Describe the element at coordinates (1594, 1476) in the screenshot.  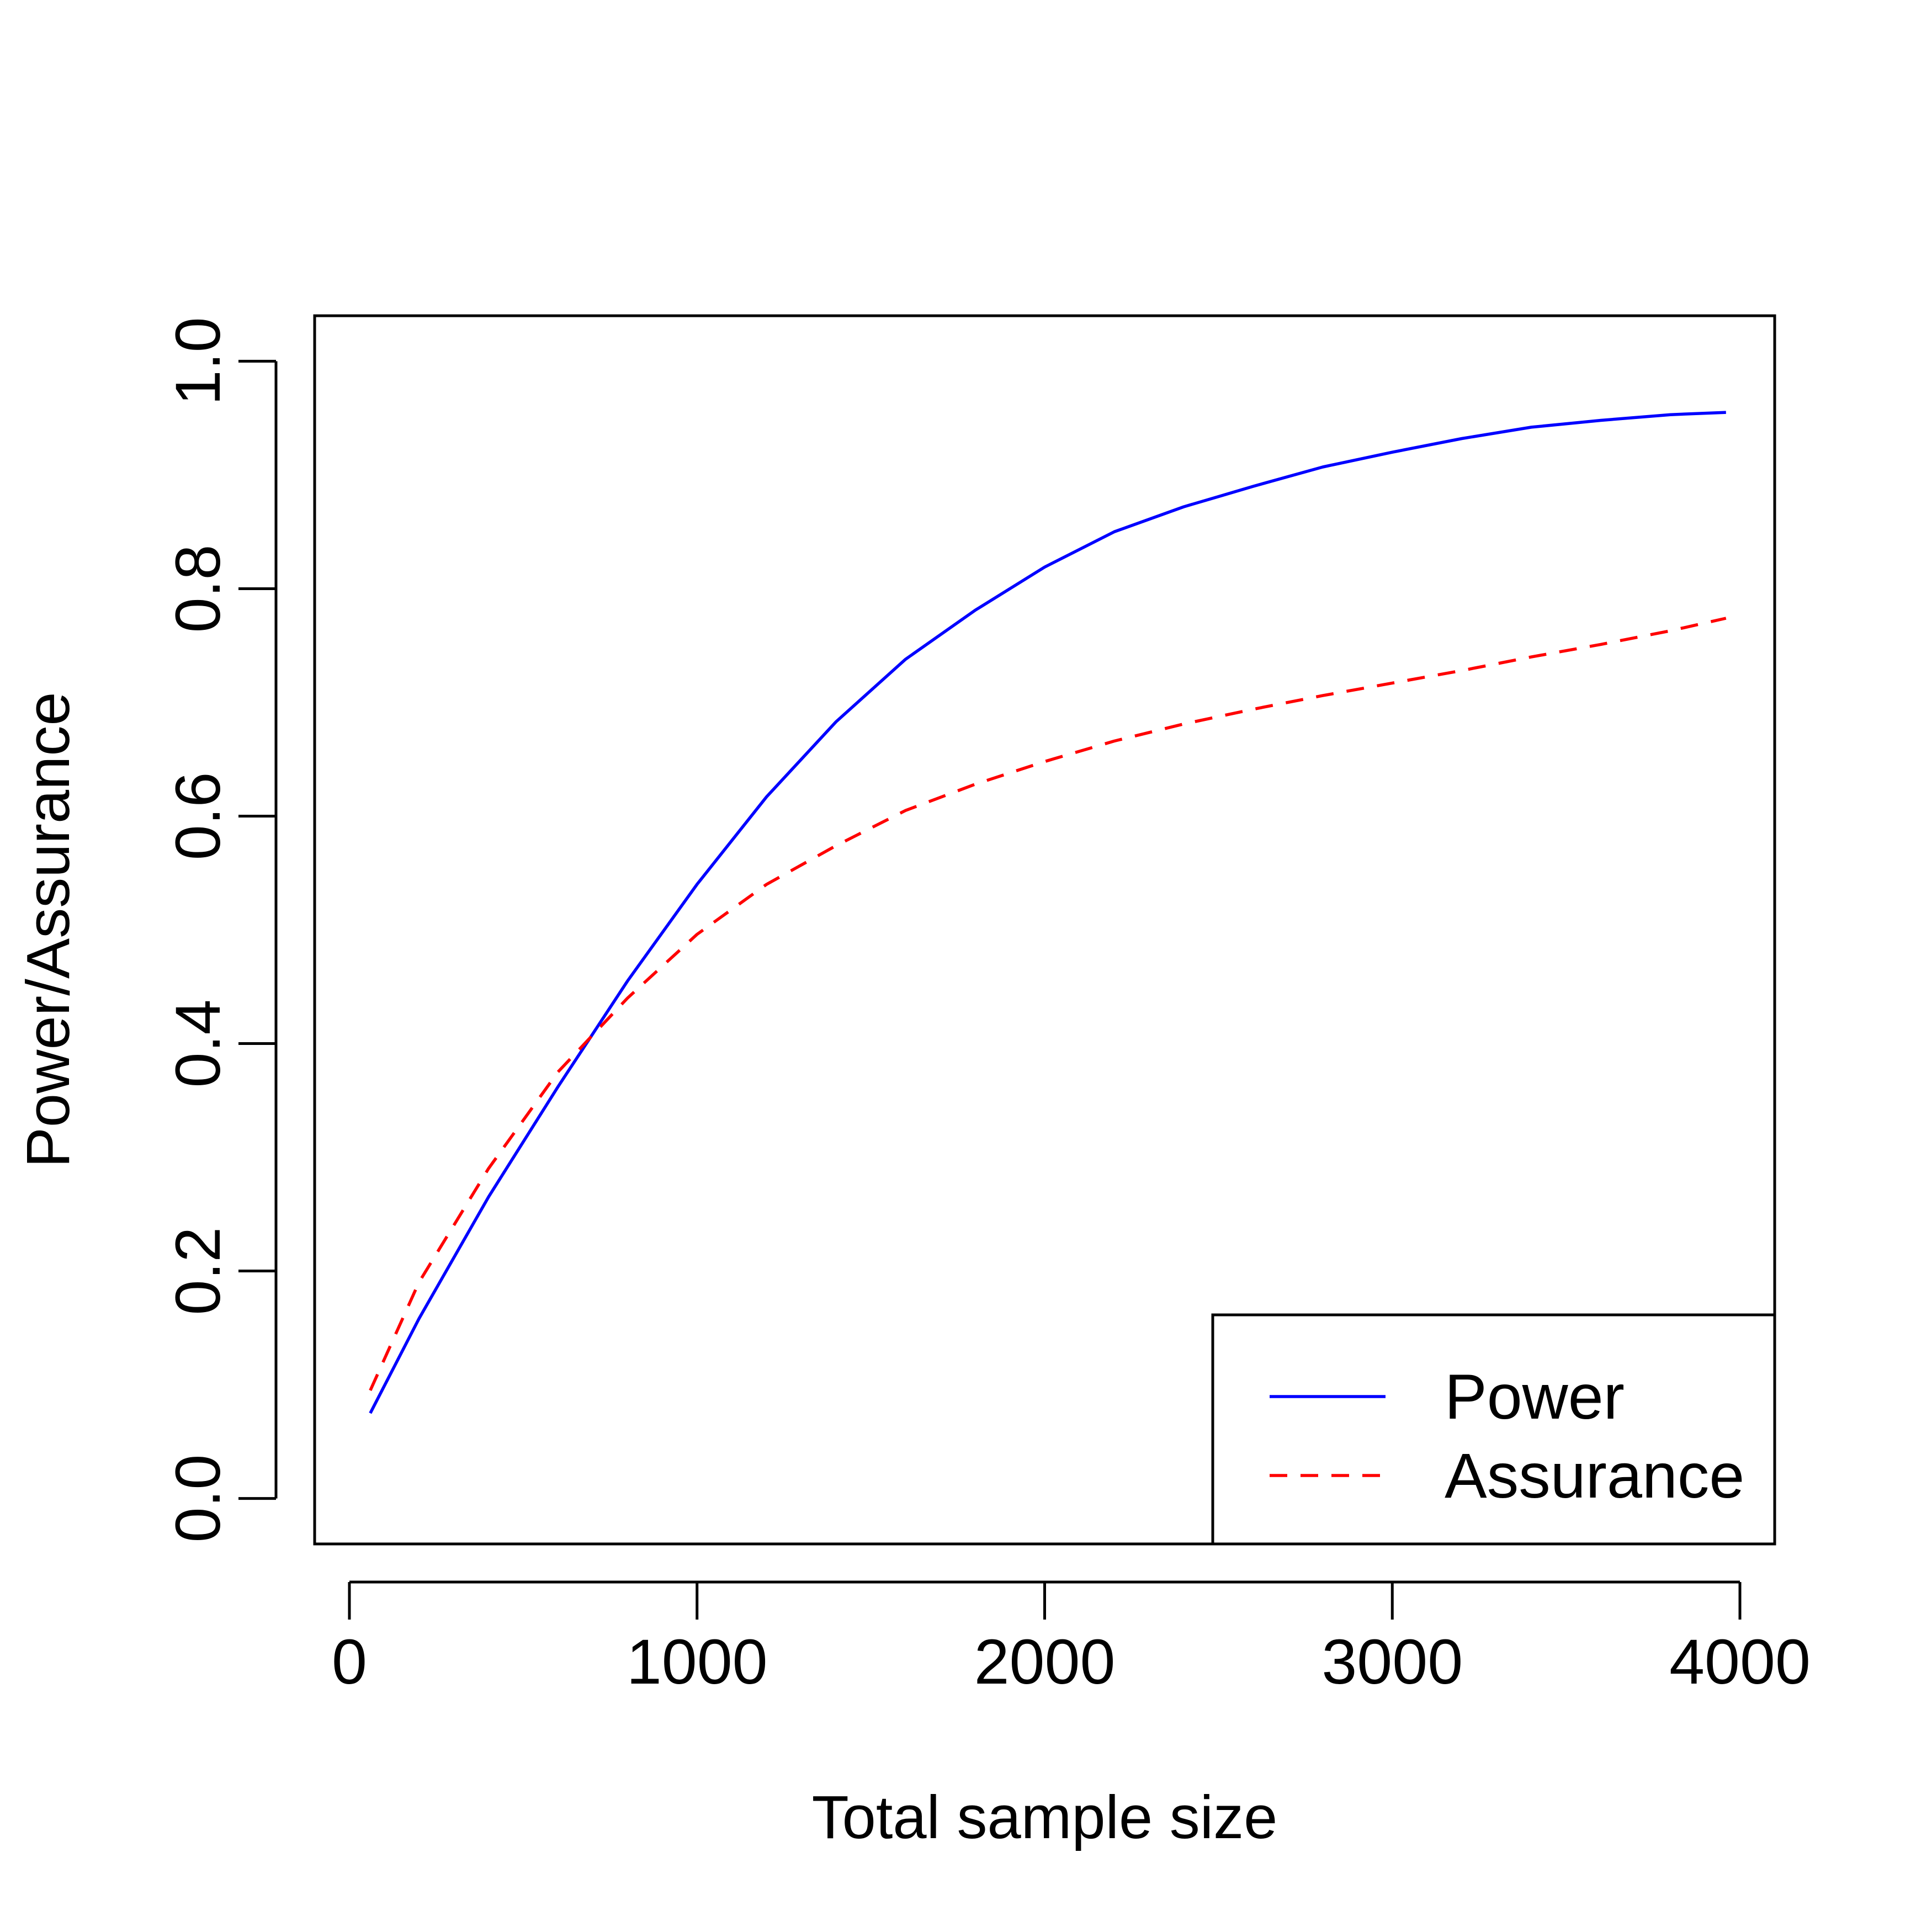
I see `legend-label-assurance: Assurance` at that location.